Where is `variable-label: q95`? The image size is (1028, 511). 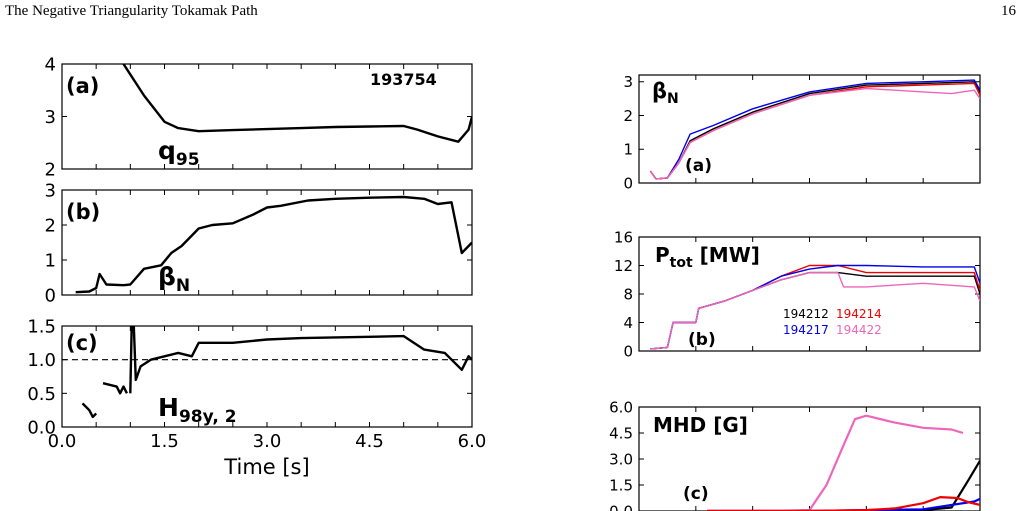 variable-label: q95 is located at coordinates (179, 153).